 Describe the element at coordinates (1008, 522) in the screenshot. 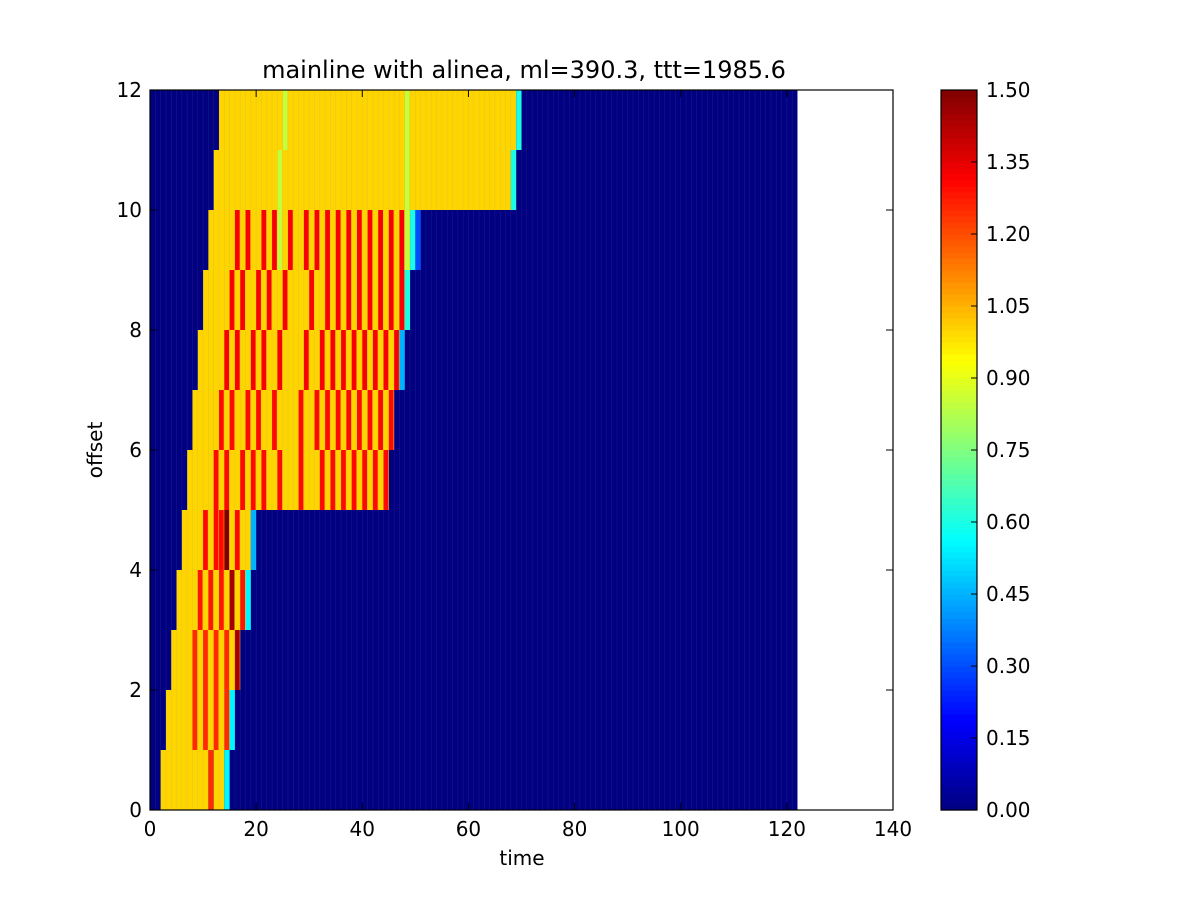

I see `colorbar-tick-label: 0.60` at that location.